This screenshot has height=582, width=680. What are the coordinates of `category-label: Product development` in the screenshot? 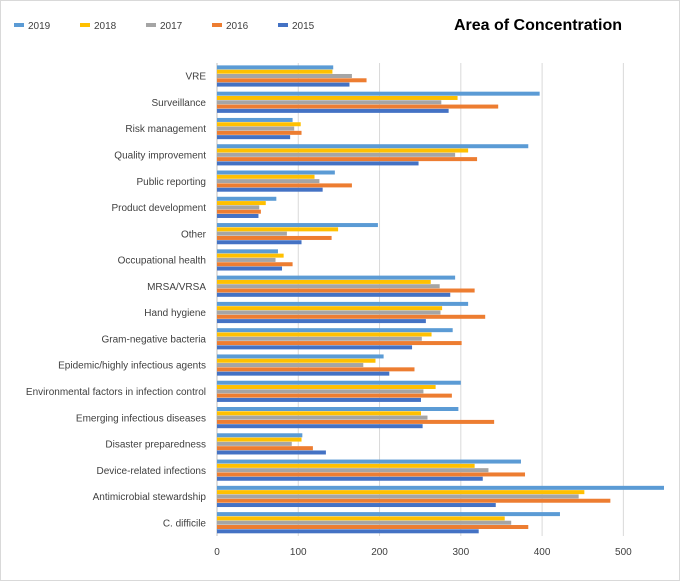 It's located at (158, 208).